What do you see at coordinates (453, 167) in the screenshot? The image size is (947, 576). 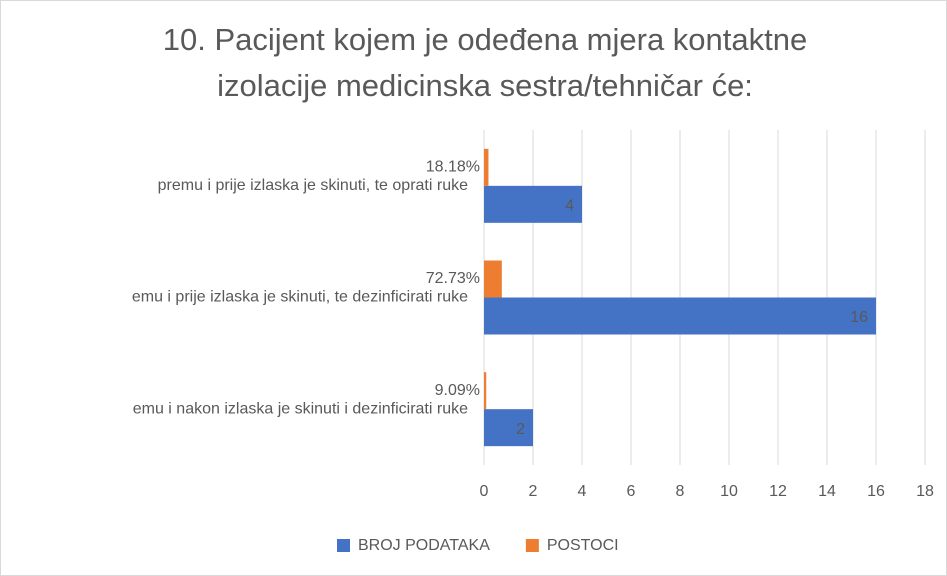 I see `data-label: 18.18%` at bounding box center [453, 167].